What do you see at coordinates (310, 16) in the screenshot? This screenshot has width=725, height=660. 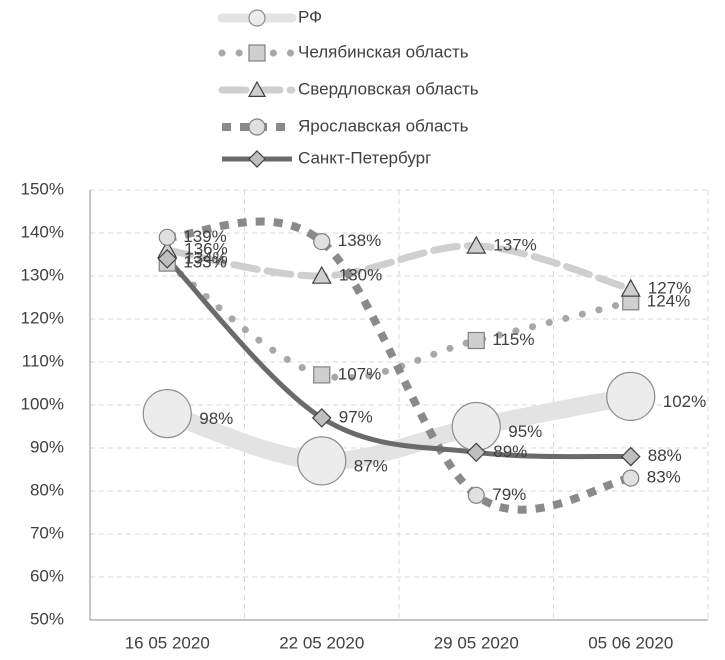 I see `legend-label: РФ` at bounding box center [310, 16].